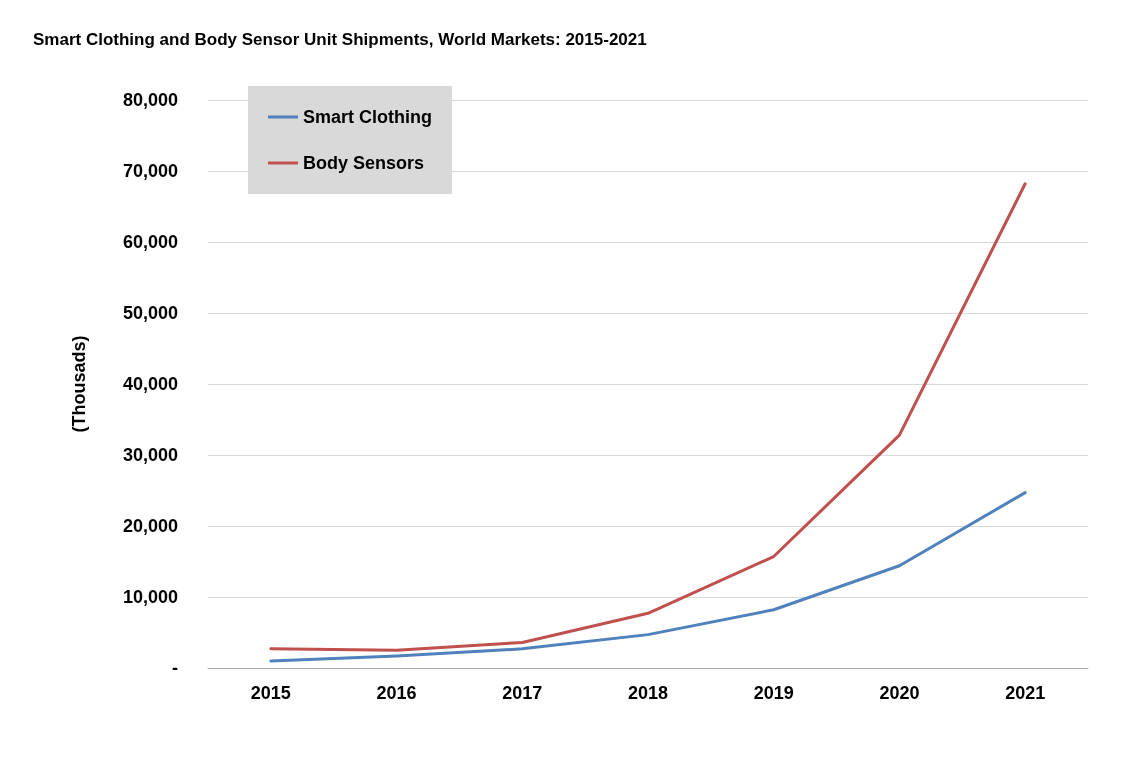 The height and width of the screenshot is (778, 1136). Describe the element at coordinates (340, 39) in the screenshot. I see `chart-title: Smart Clothing and Body Sensor Unit Shipments, World Markets: 2015-2021` at that location.